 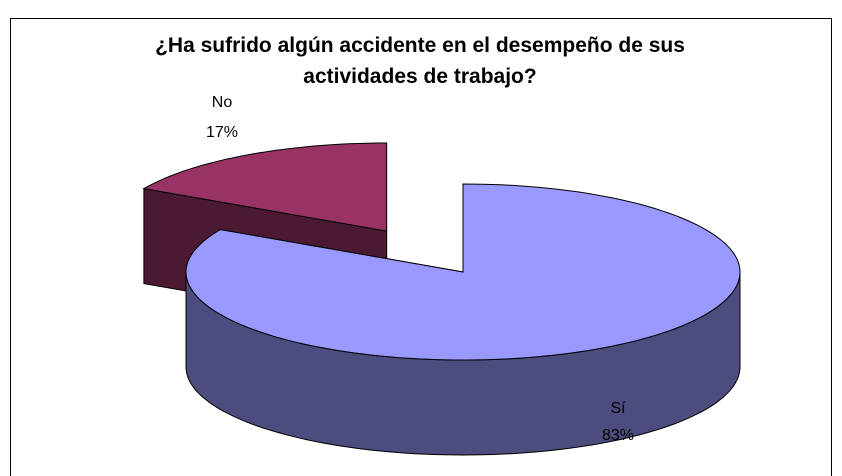 I want to click on slice-category-label: Sí, so click(x=618, y=408).